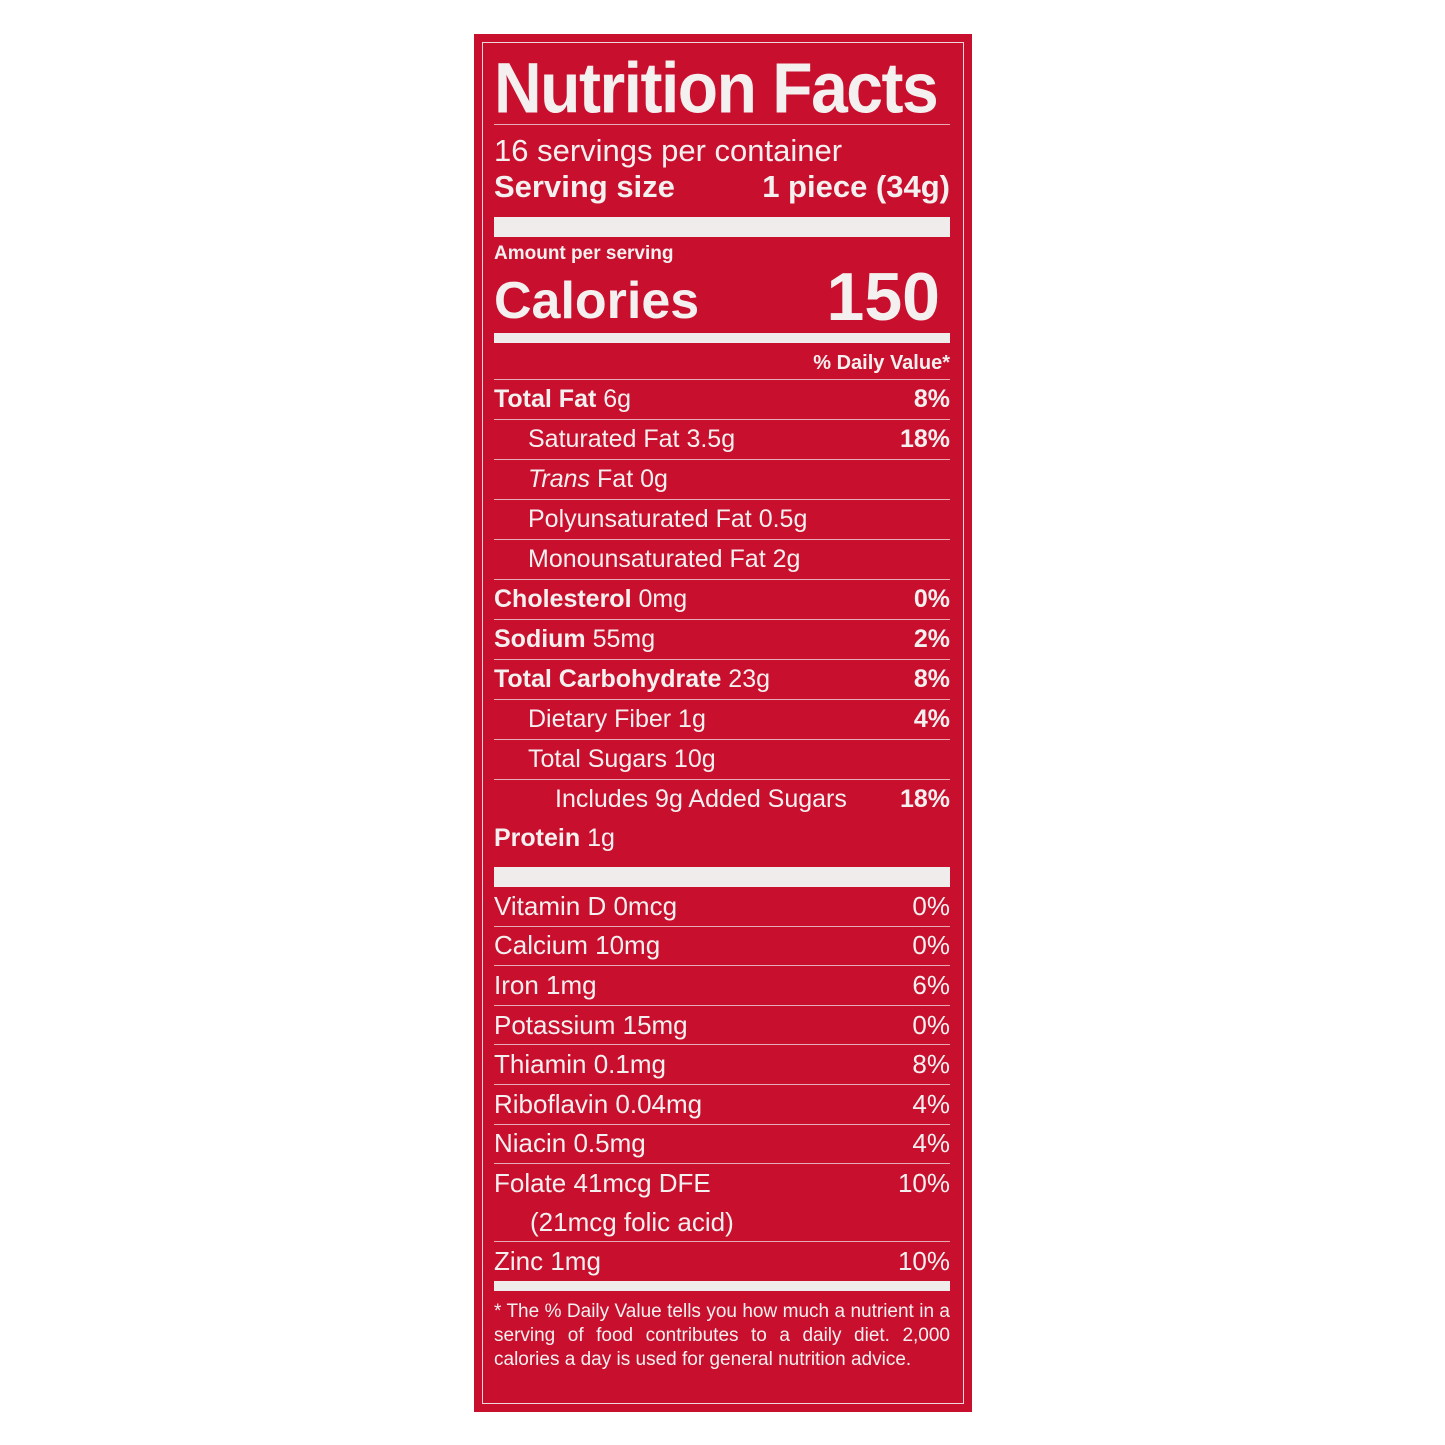 The image size is (1445, 1445). Describe the element at coordinates (545, 399) in the screenshot. I see `nutrient-name: Total Fat` at that location.